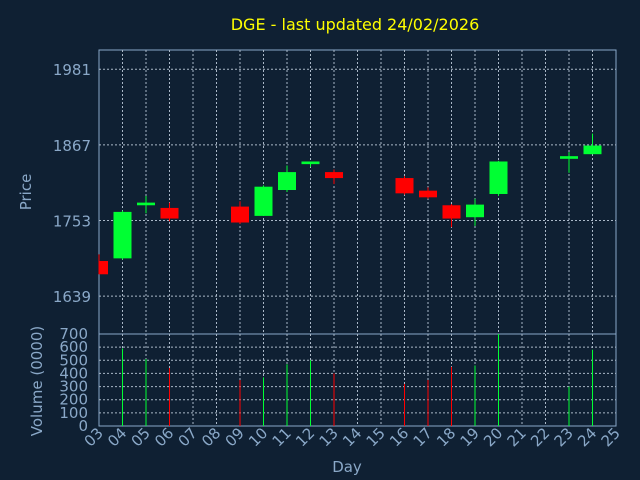 Image resolution: width=640 pixels, height=480 pixels. What do you see at coordinates (235, 437) in the screenshot?
I see `day-tick-label: 09` at bounding box center [235, 437].